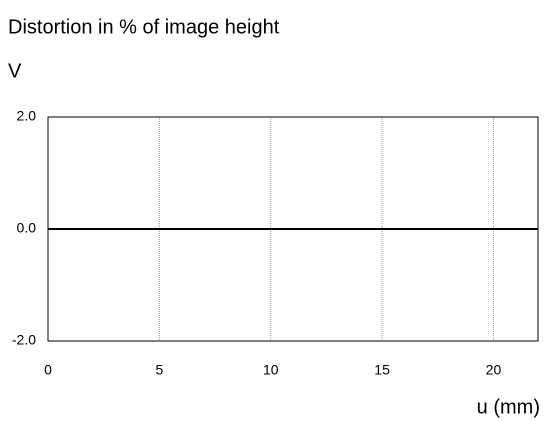  Describe the element at coordinates (144, 27) in the screenshot. I see `chart-title: Distortion in % of image height` at that location.